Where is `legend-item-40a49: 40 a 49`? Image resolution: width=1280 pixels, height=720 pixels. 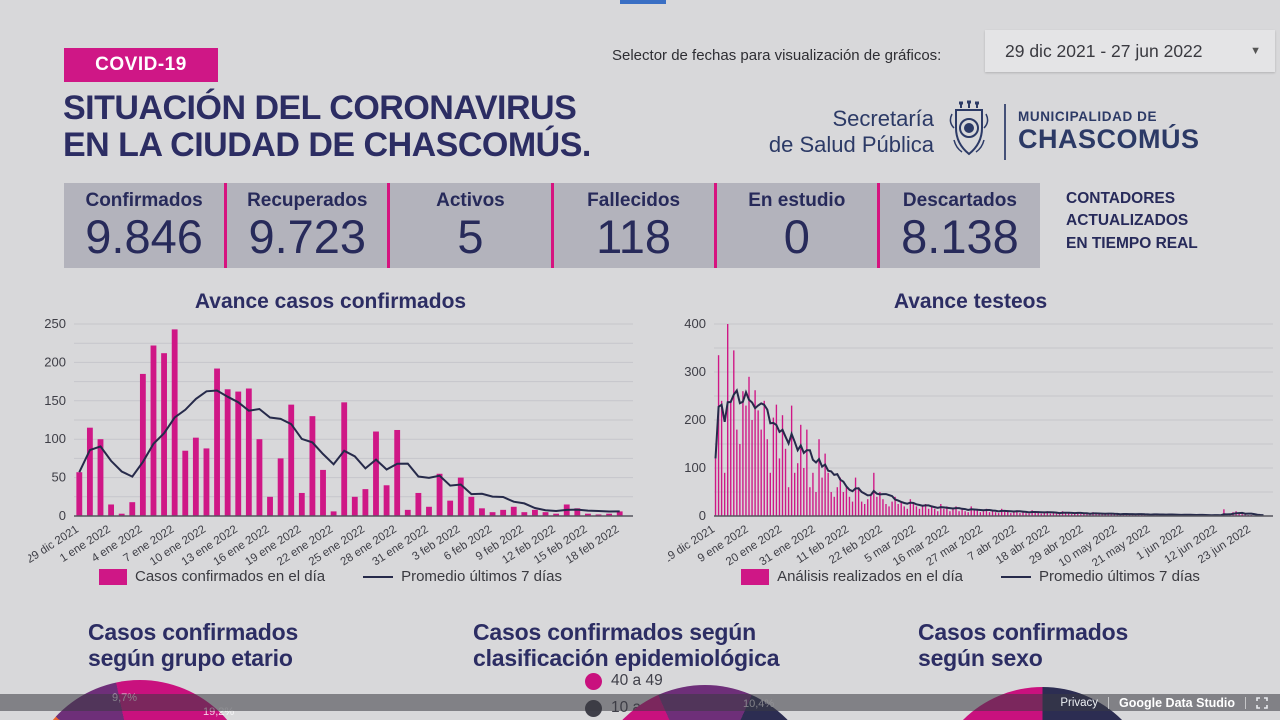 legend-item-40a49: 40 a 49 is located at coordinates (624, 681).